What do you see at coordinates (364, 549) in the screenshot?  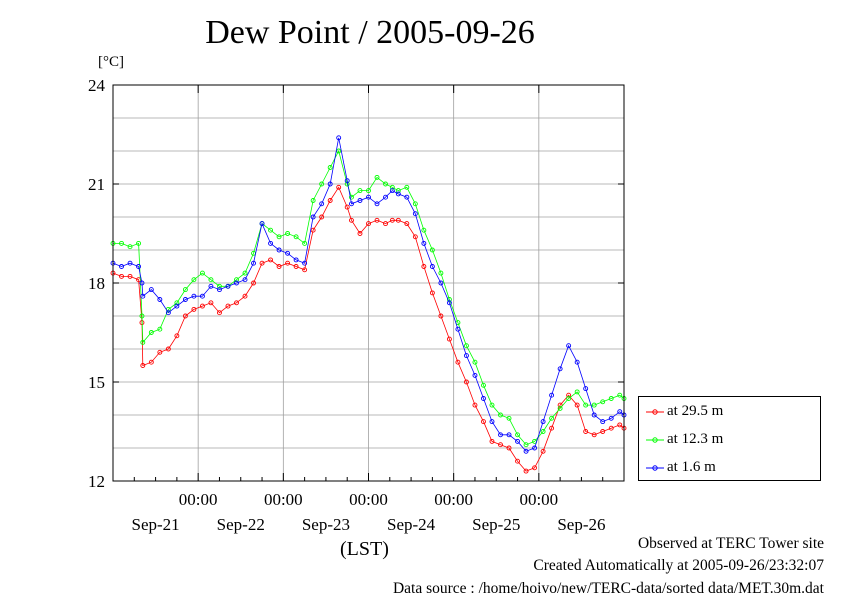 I see `x-axis-label: (LST)` at bounding box center [364, 549].